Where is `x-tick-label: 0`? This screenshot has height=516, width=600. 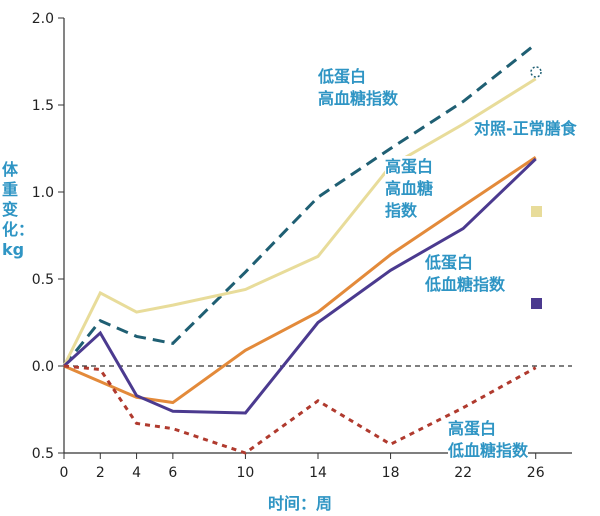
x-tick-label: 0 is located at coordinates (64, 473).